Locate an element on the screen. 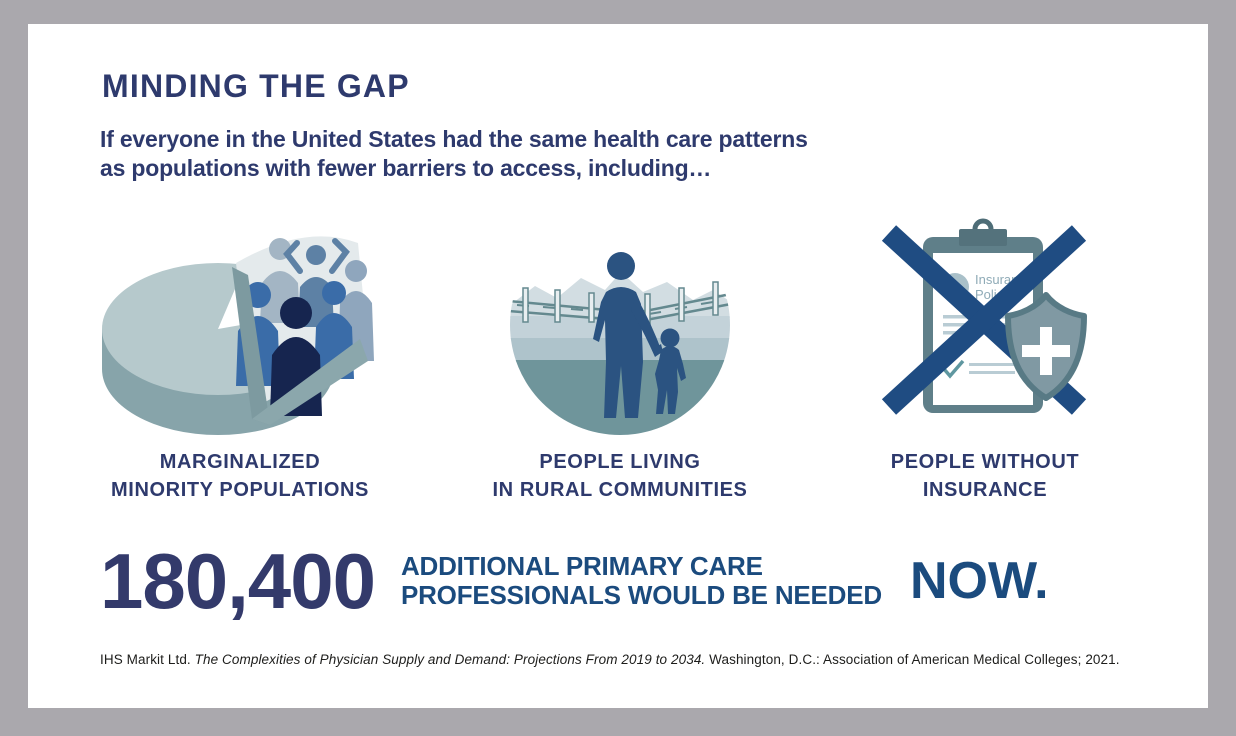 The height and width of the screenshot is (736, 1236). pie-chart-population-slice-icon is located at coordinates (239, 335).